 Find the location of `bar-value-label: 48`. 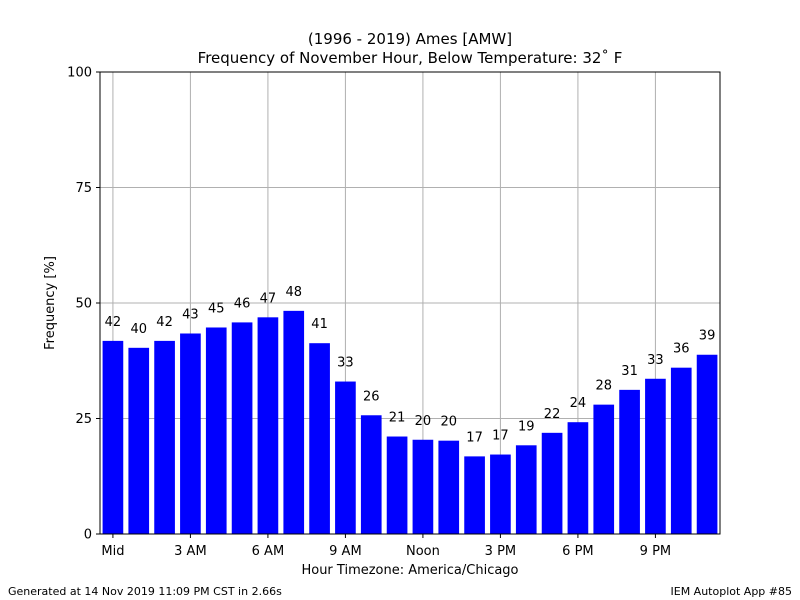

bar-value-label: 48 is located at coordinates (293, 292).